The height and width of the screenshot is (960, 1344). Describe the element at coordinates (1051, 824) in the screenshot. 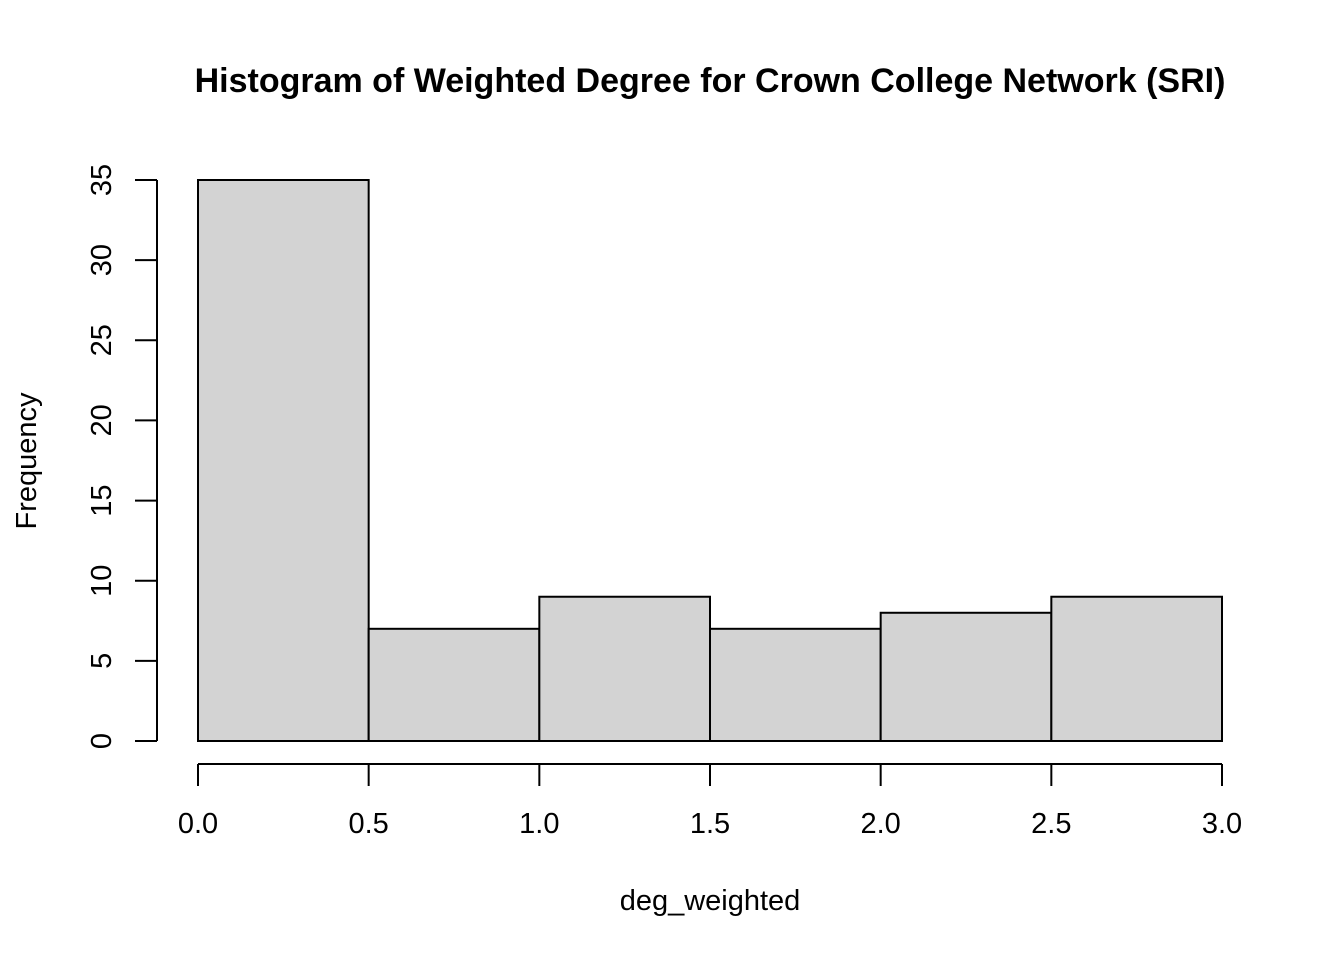

I see `x-tick-label-5: 2.5` at that location.